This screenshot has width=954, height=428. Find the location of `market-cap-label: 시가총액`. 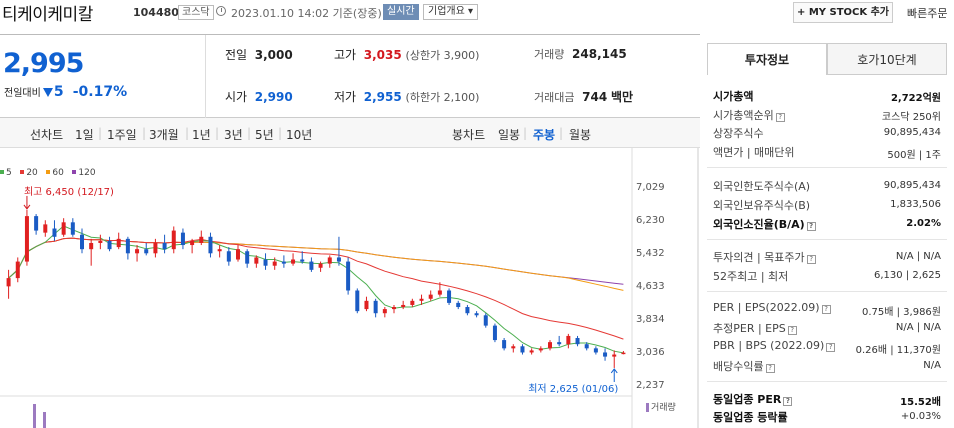

market-cap-label: 시가총액 is located at coordinates (733, 96).